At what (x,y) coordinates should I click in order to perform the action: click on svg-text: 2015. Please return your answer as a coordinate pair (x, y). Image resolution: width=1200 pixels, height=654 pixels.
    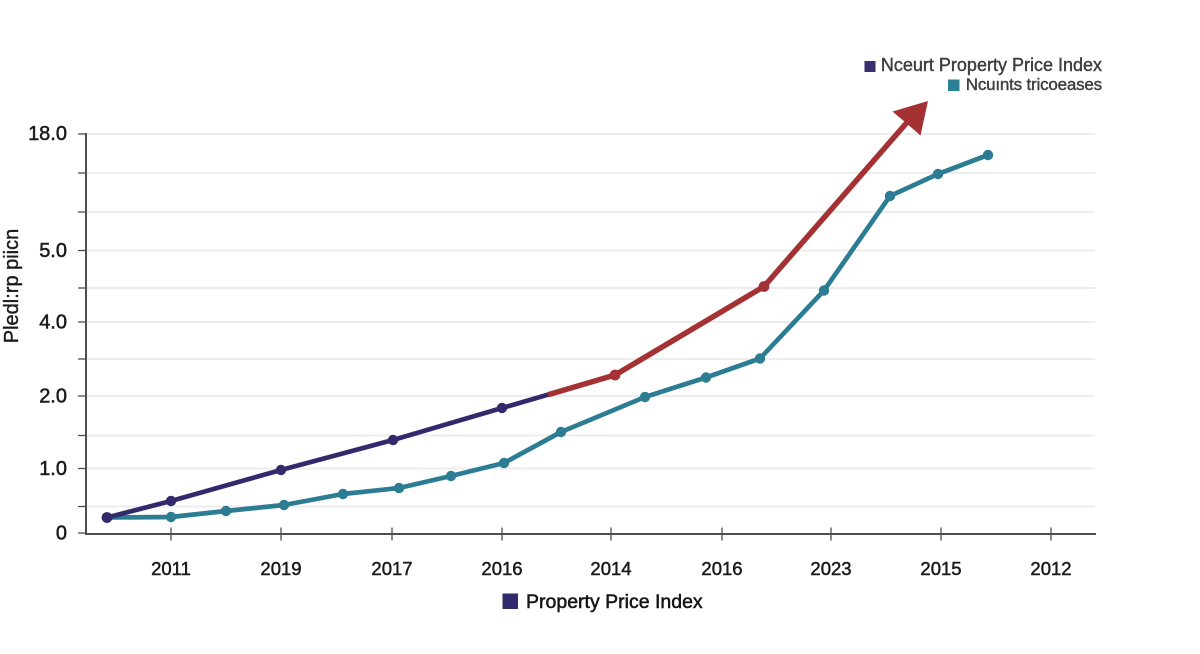
    Looking at the image, I should click on (940, 568).